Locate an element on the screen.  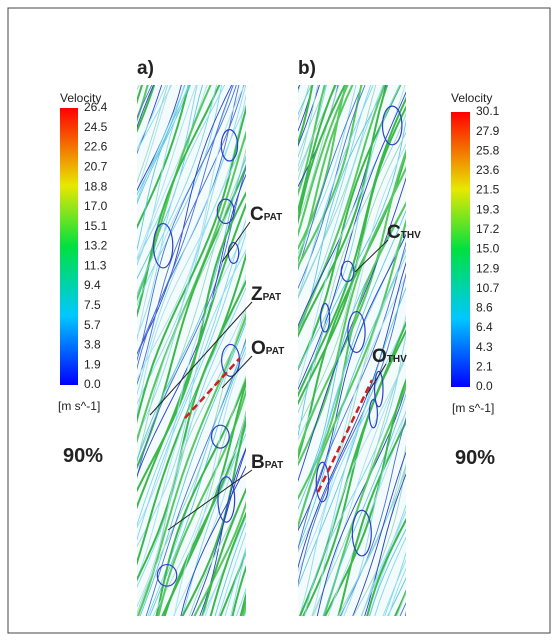
colorbar-tick-label: 23.6 is located at coordinates (488, 170).